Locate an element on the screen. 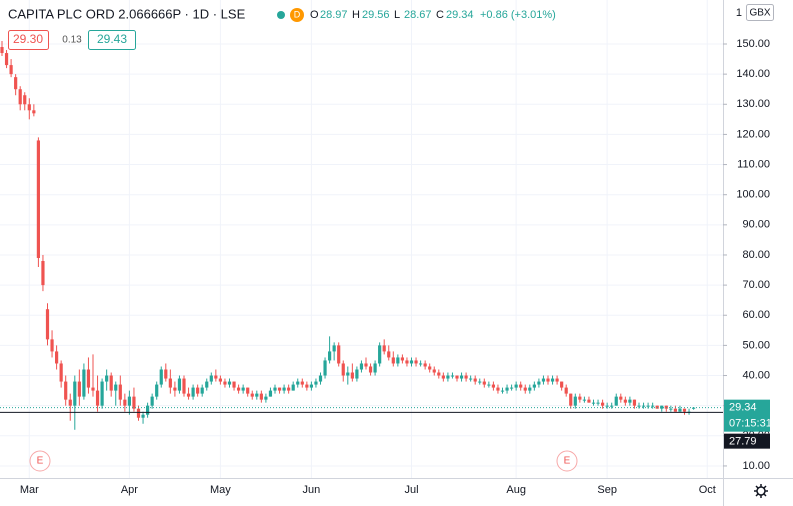  ask-box is located at coordinates (112, 40).